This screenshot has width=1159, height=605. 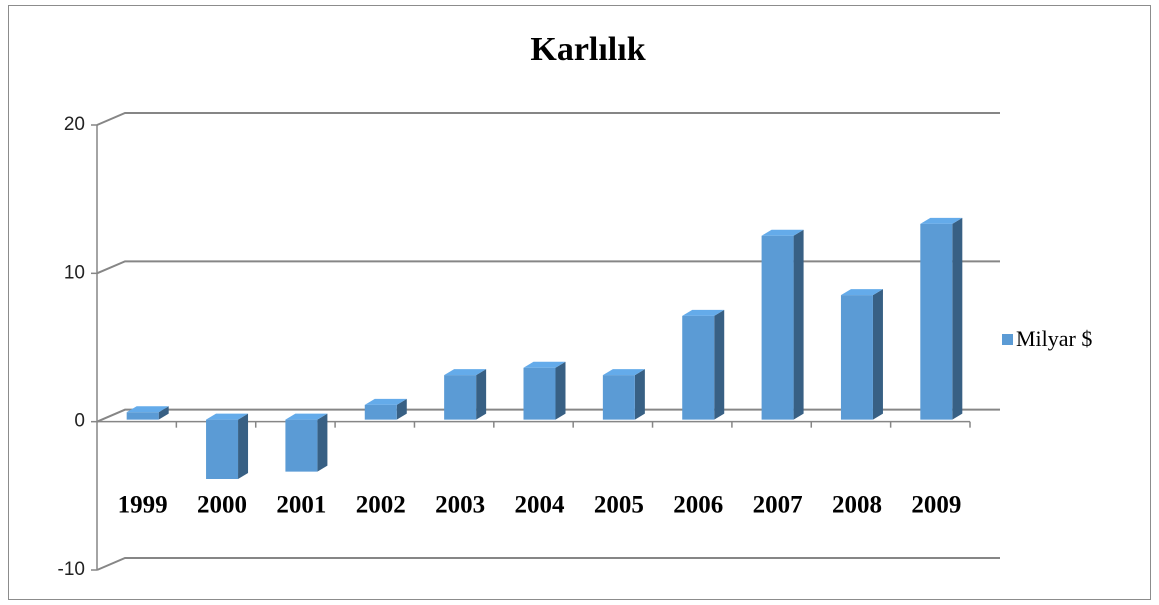 What do you see at coordinates (587, 49) in the screenshot?
I see `chart-title: Karlılık` at bounding box center [587, 49].